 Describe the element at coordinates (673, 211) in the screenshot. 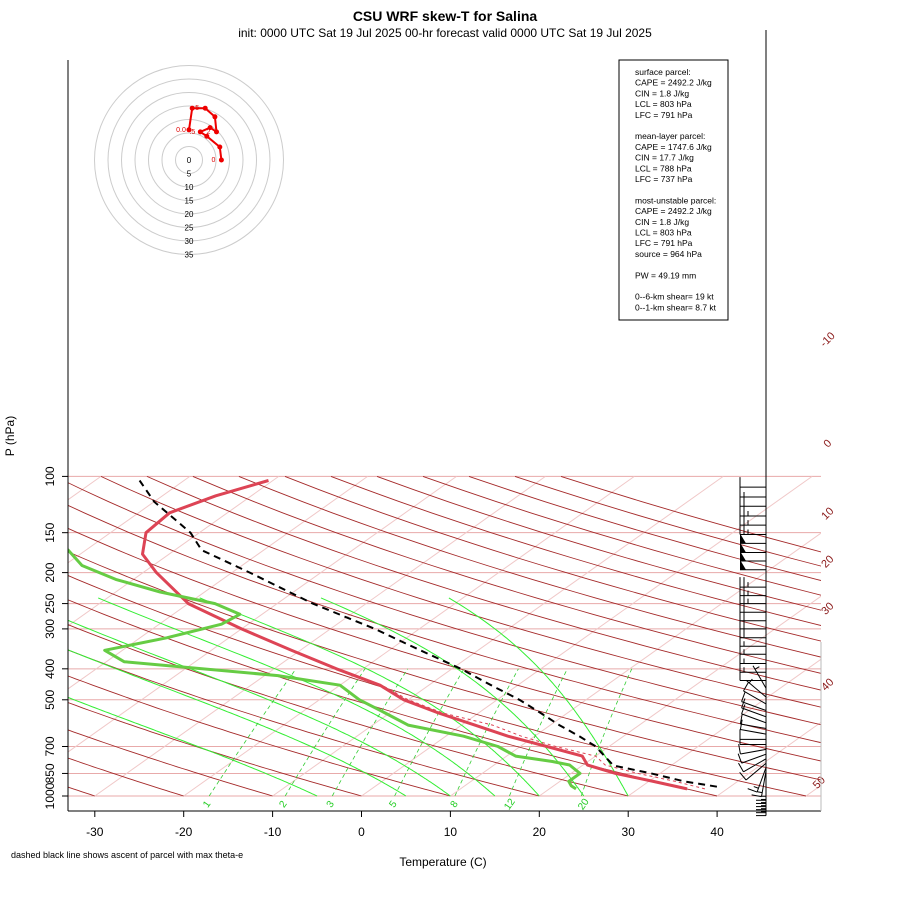

I see `info-line: CAPE = 2492.2 J/kg` at that location.